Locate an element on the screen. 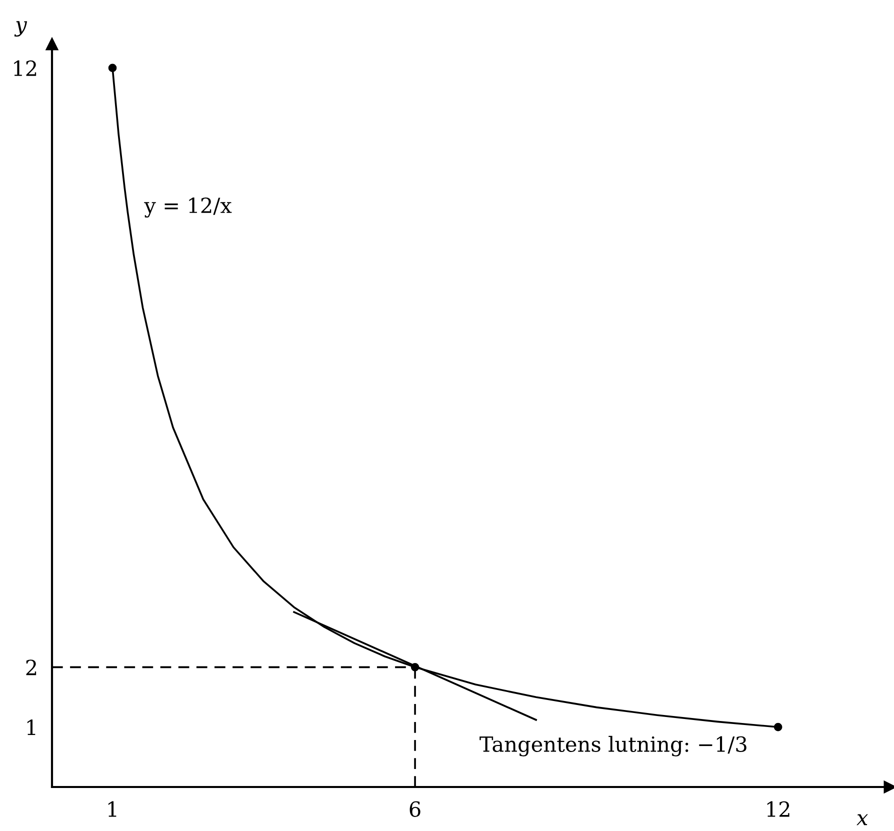 The height and width of the screenshot is (831, 894). y-tick-label: 1 is located at coordinates (31, 727).